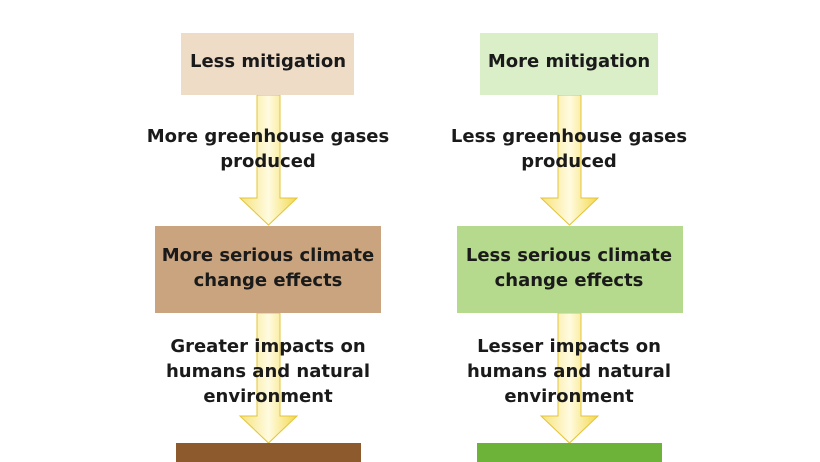 Image resolution: width=820 pixels, height=462 pixels. Describe the element at coordinates (268, 136) in the screenshot. I see `edge-label: More greenhouse gases` at that location.